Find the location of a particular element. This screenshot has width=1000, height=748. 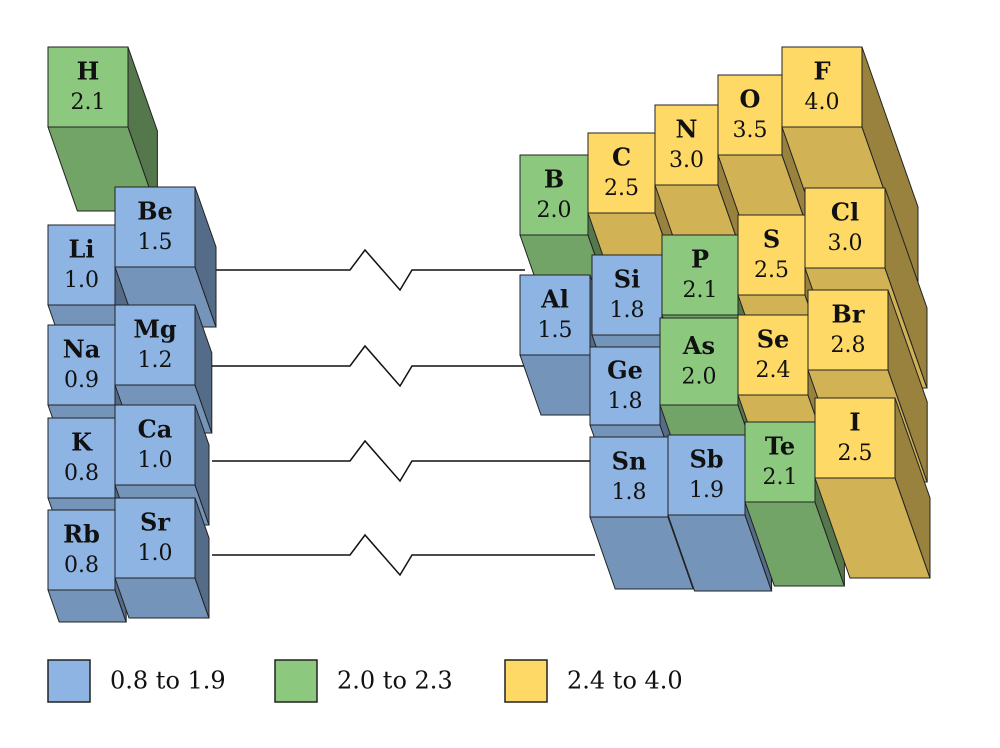

element-symbol: Na is located at coordinates (82, 349).